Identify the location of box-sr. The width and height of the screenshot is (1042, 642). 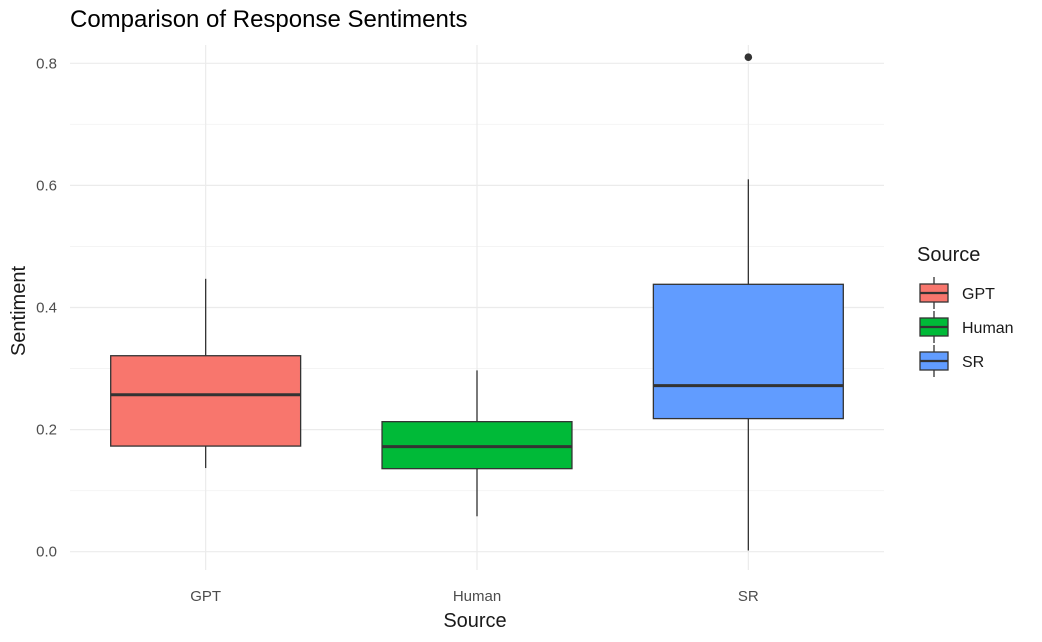
(748, 302).